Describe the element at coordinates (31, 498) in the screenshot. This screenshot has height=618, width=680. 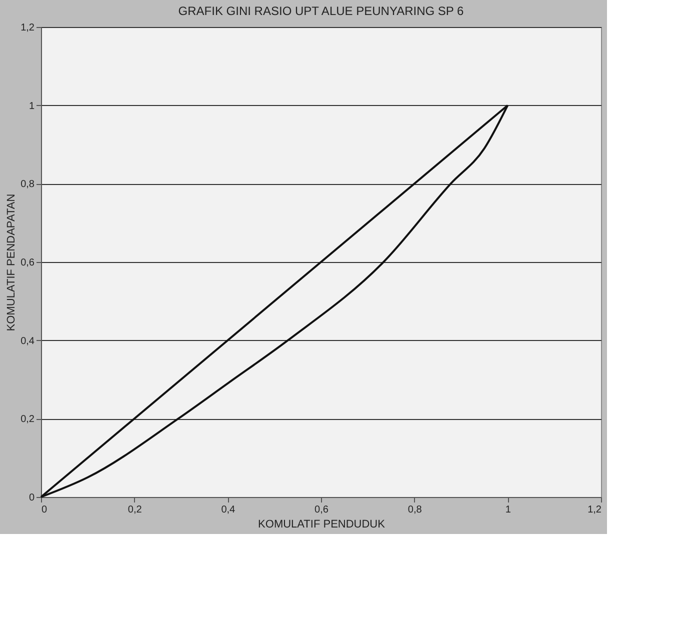
I see `y-tick-label: 0` at that location.